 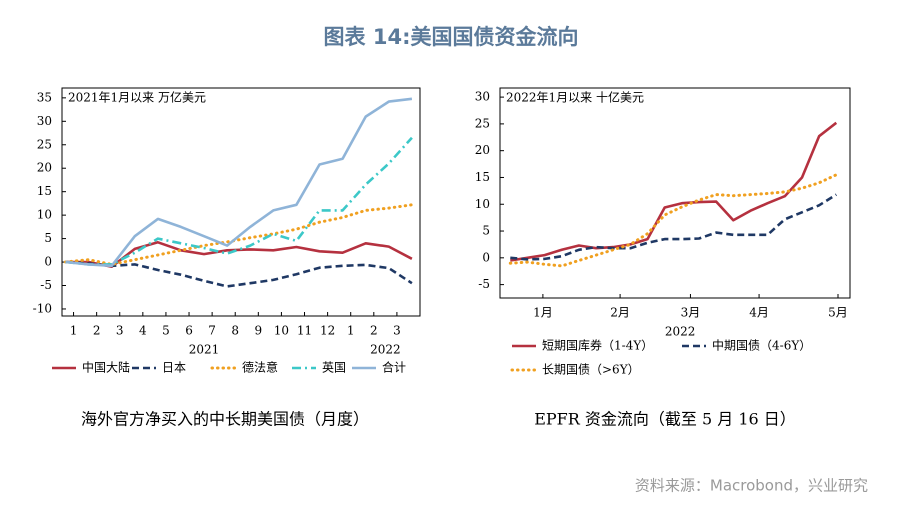 What do you see at coordinates (334, 368) in the screenshot?
I see `legend-label: 英国` at bounding box center [334, 368].